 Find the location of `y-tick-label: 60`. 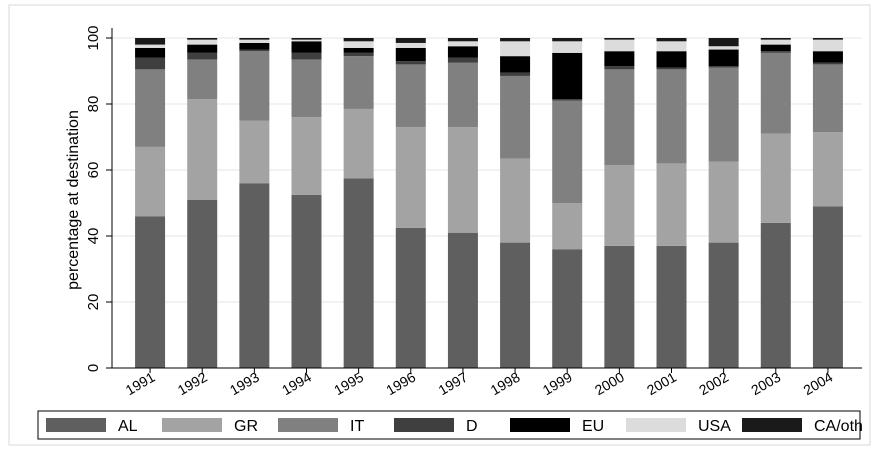

y-tick-label: 60 is located at coordinates (93, 170).